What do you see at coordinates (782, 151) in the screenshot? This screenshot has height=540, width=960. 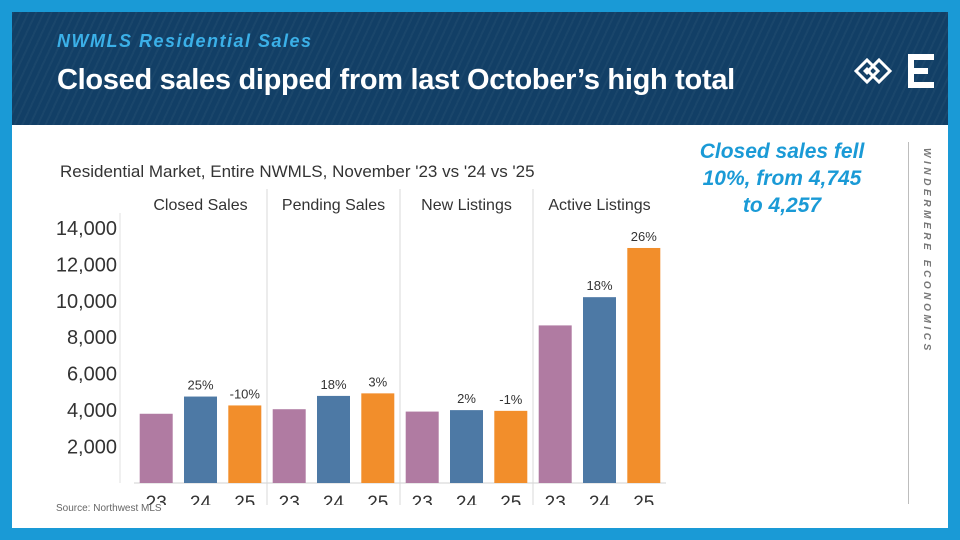 I see `callout-line-1: Closed sales fell` at bounding box center [782, 151].